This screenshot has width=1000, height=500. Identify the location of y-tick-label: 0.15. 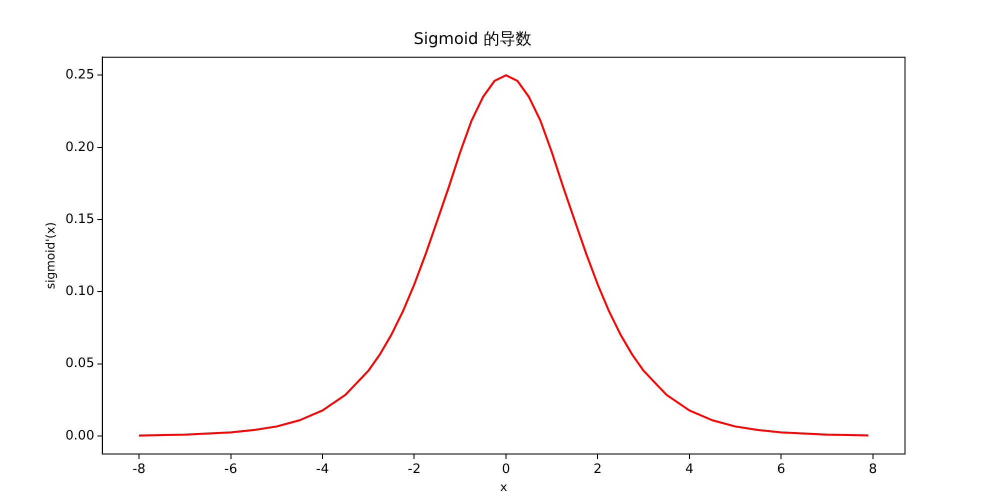
(79, 219).